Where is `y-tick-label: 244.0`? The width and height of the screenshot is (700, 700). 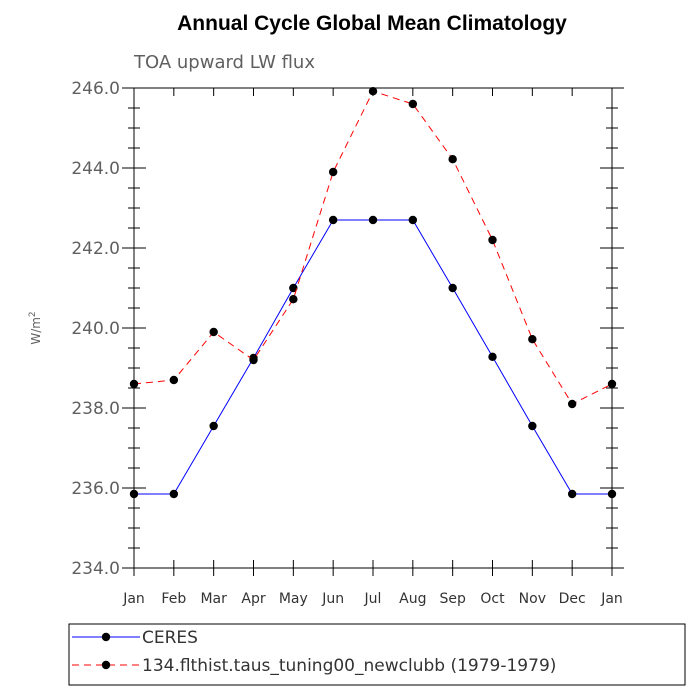
y-tick-label: 244.0 is located at coordinates (95, 169).